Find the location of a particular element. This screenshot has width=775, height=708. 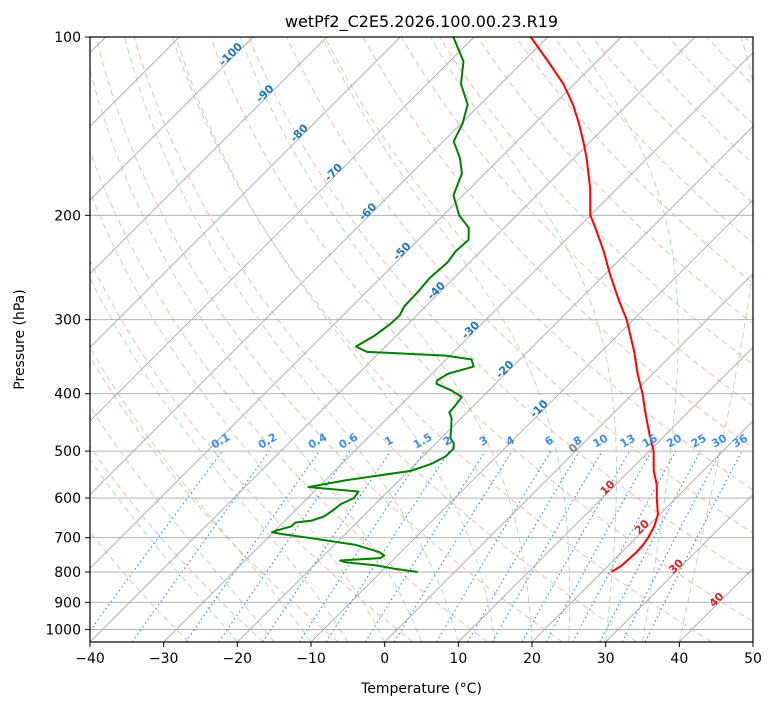

x-tick-label-0: −40 is located at coordinates (90, 659).